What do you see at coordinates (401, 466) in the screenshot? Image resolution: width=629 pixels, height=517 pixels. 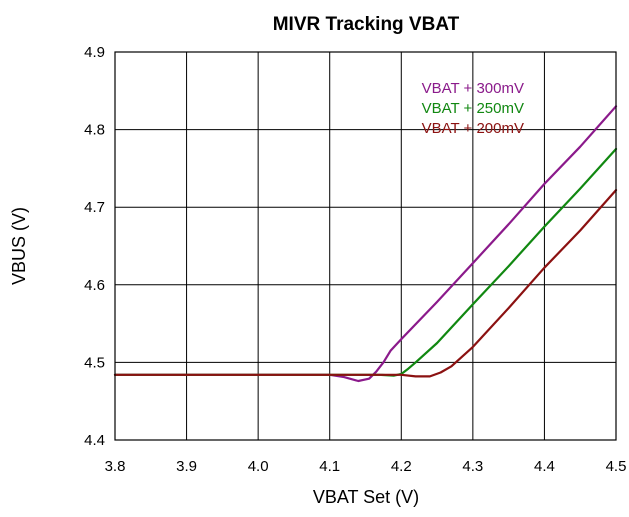 I see `x-tick-label: 4.2` at bounding box center [401, 466].